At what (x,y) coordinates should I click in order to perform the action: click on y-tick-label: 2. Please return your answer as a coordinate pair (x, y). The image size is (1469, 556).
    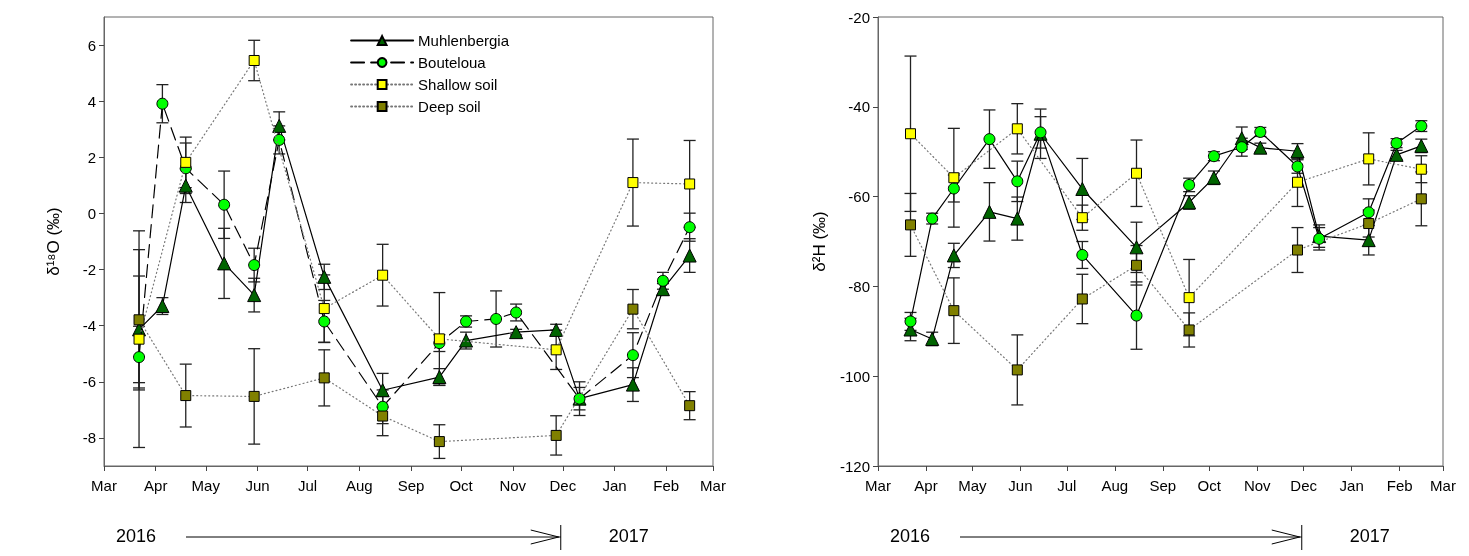
    Looking at the image, I should click on (91, 157).